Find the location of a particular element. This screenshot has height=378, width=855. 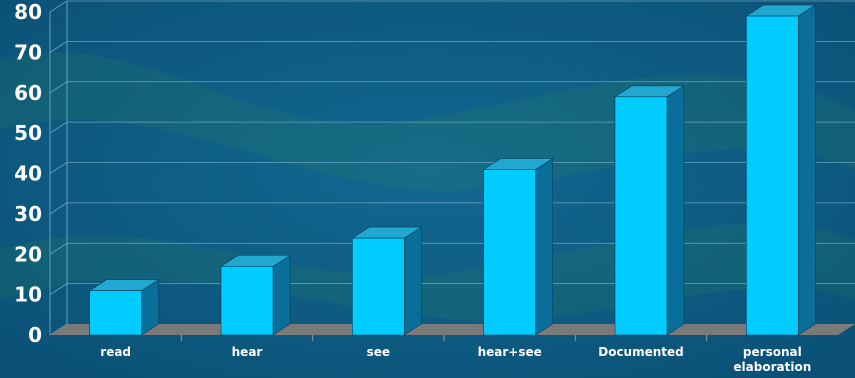

y-tick-label: 10 is located at coordinates (28, 295).